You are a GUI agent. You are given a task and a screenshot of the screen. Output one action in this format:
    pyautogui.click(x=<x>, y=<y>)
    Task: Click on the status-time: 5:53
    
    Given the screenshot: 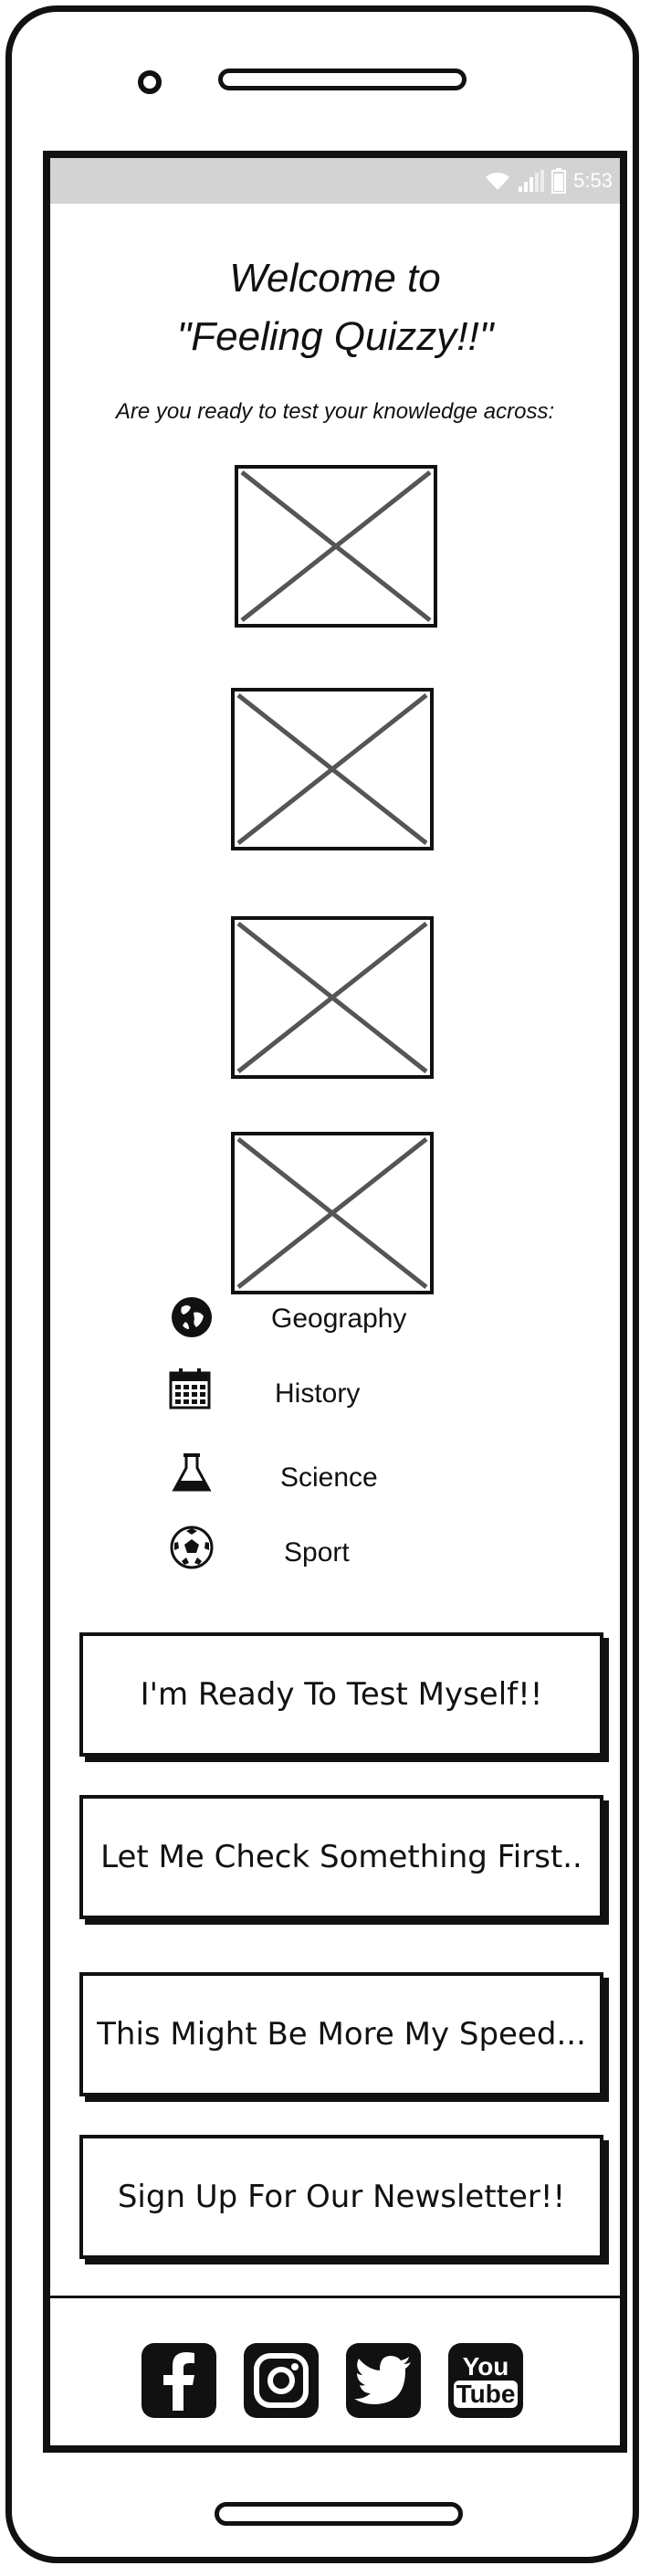 What is the action you would take?
    pyautogui.click(x=593, y=180)
    